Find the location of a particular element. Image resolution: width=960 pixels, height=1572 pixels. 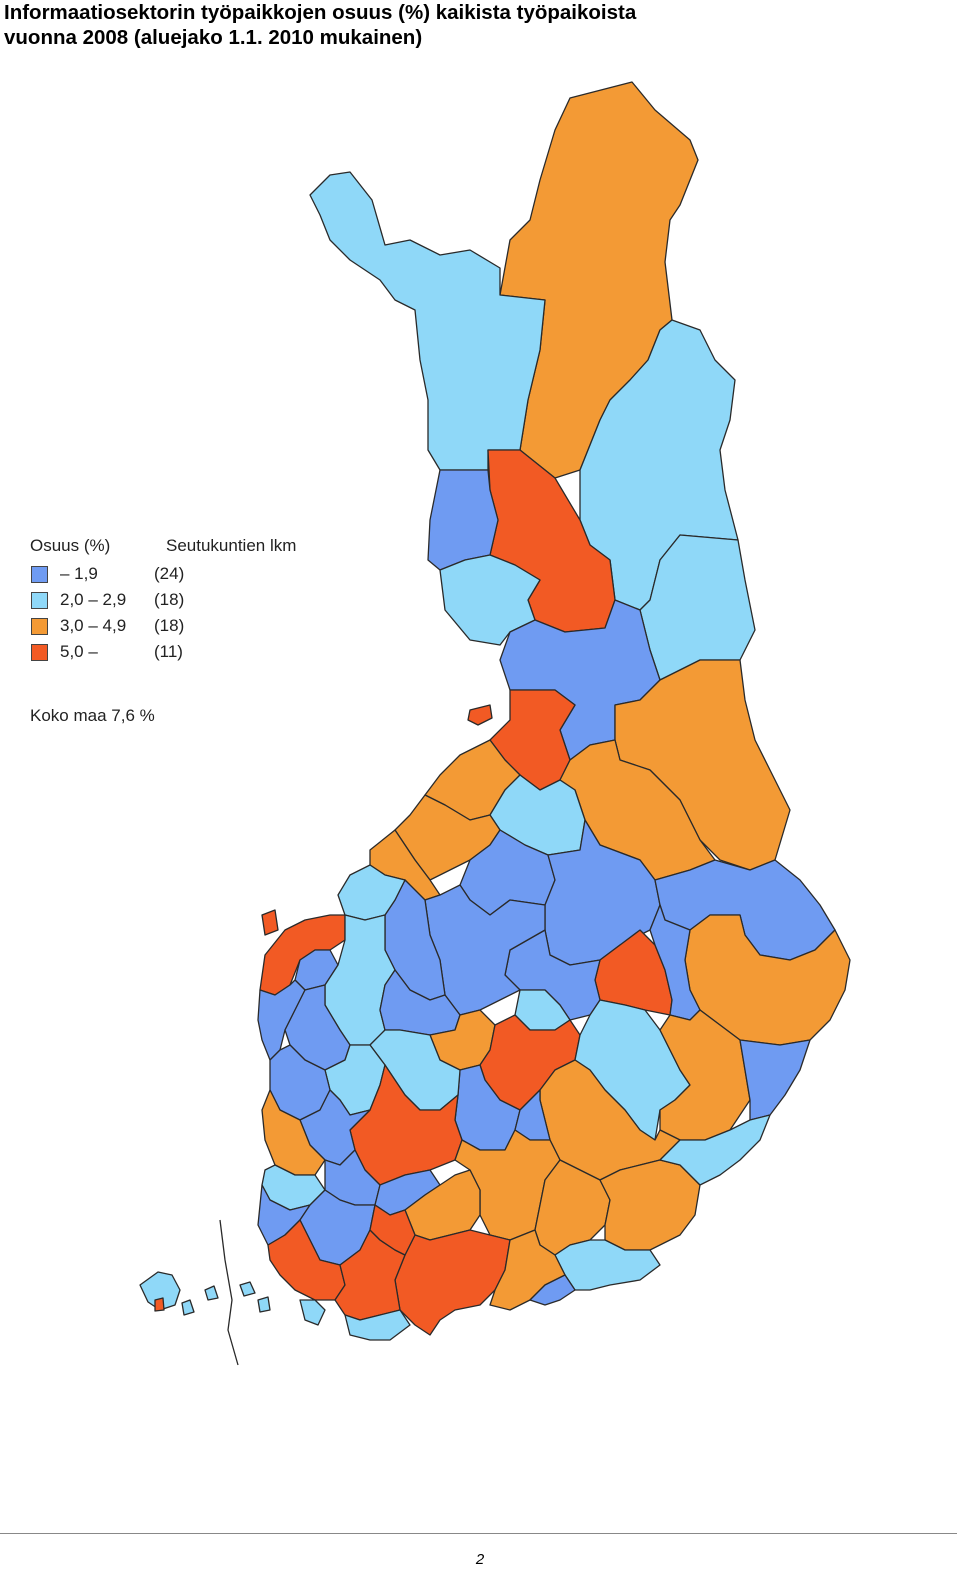

region-aland is located at coordinates (160, 1291).